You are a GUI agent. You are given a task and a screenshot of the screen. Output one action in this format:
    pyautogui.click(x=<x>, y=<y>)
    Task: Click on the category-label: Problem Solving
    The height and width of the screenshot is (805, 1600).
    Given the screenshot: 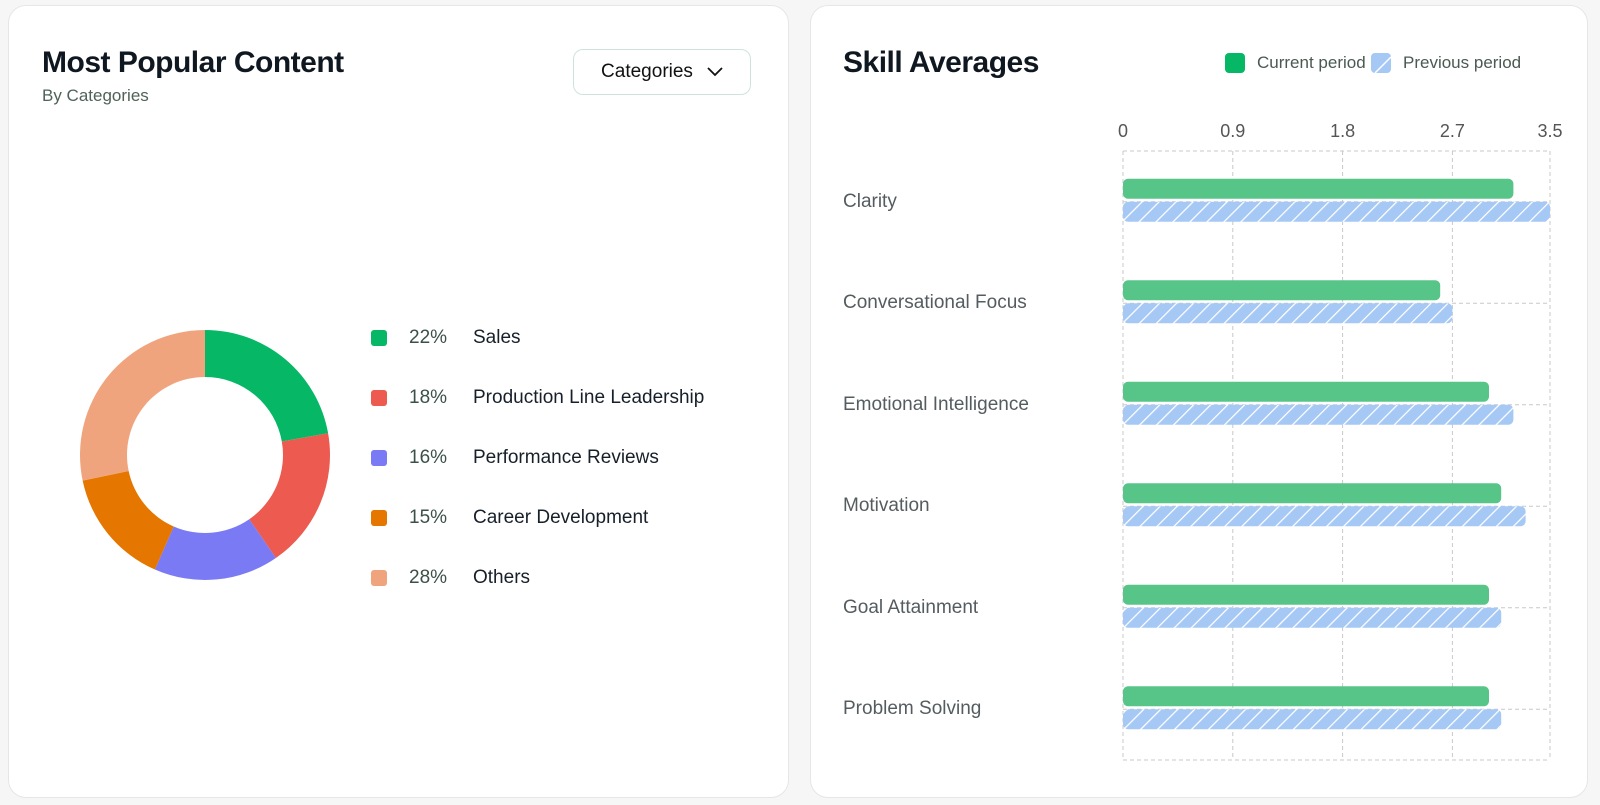 What is the action you would take?
    pyautogui.click(x=912, y=709)
    